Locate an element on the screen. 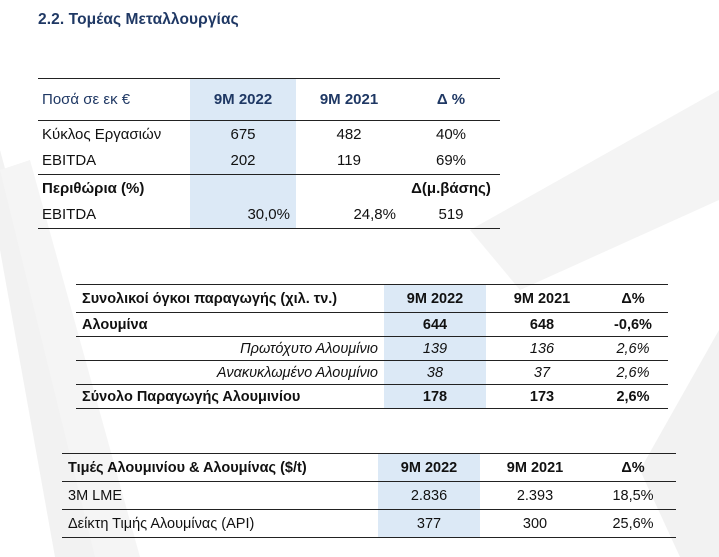 This screenshot has height=557, width=719. header-production-unit: (χιλ. τν.) is located at coordinates (309, 298).